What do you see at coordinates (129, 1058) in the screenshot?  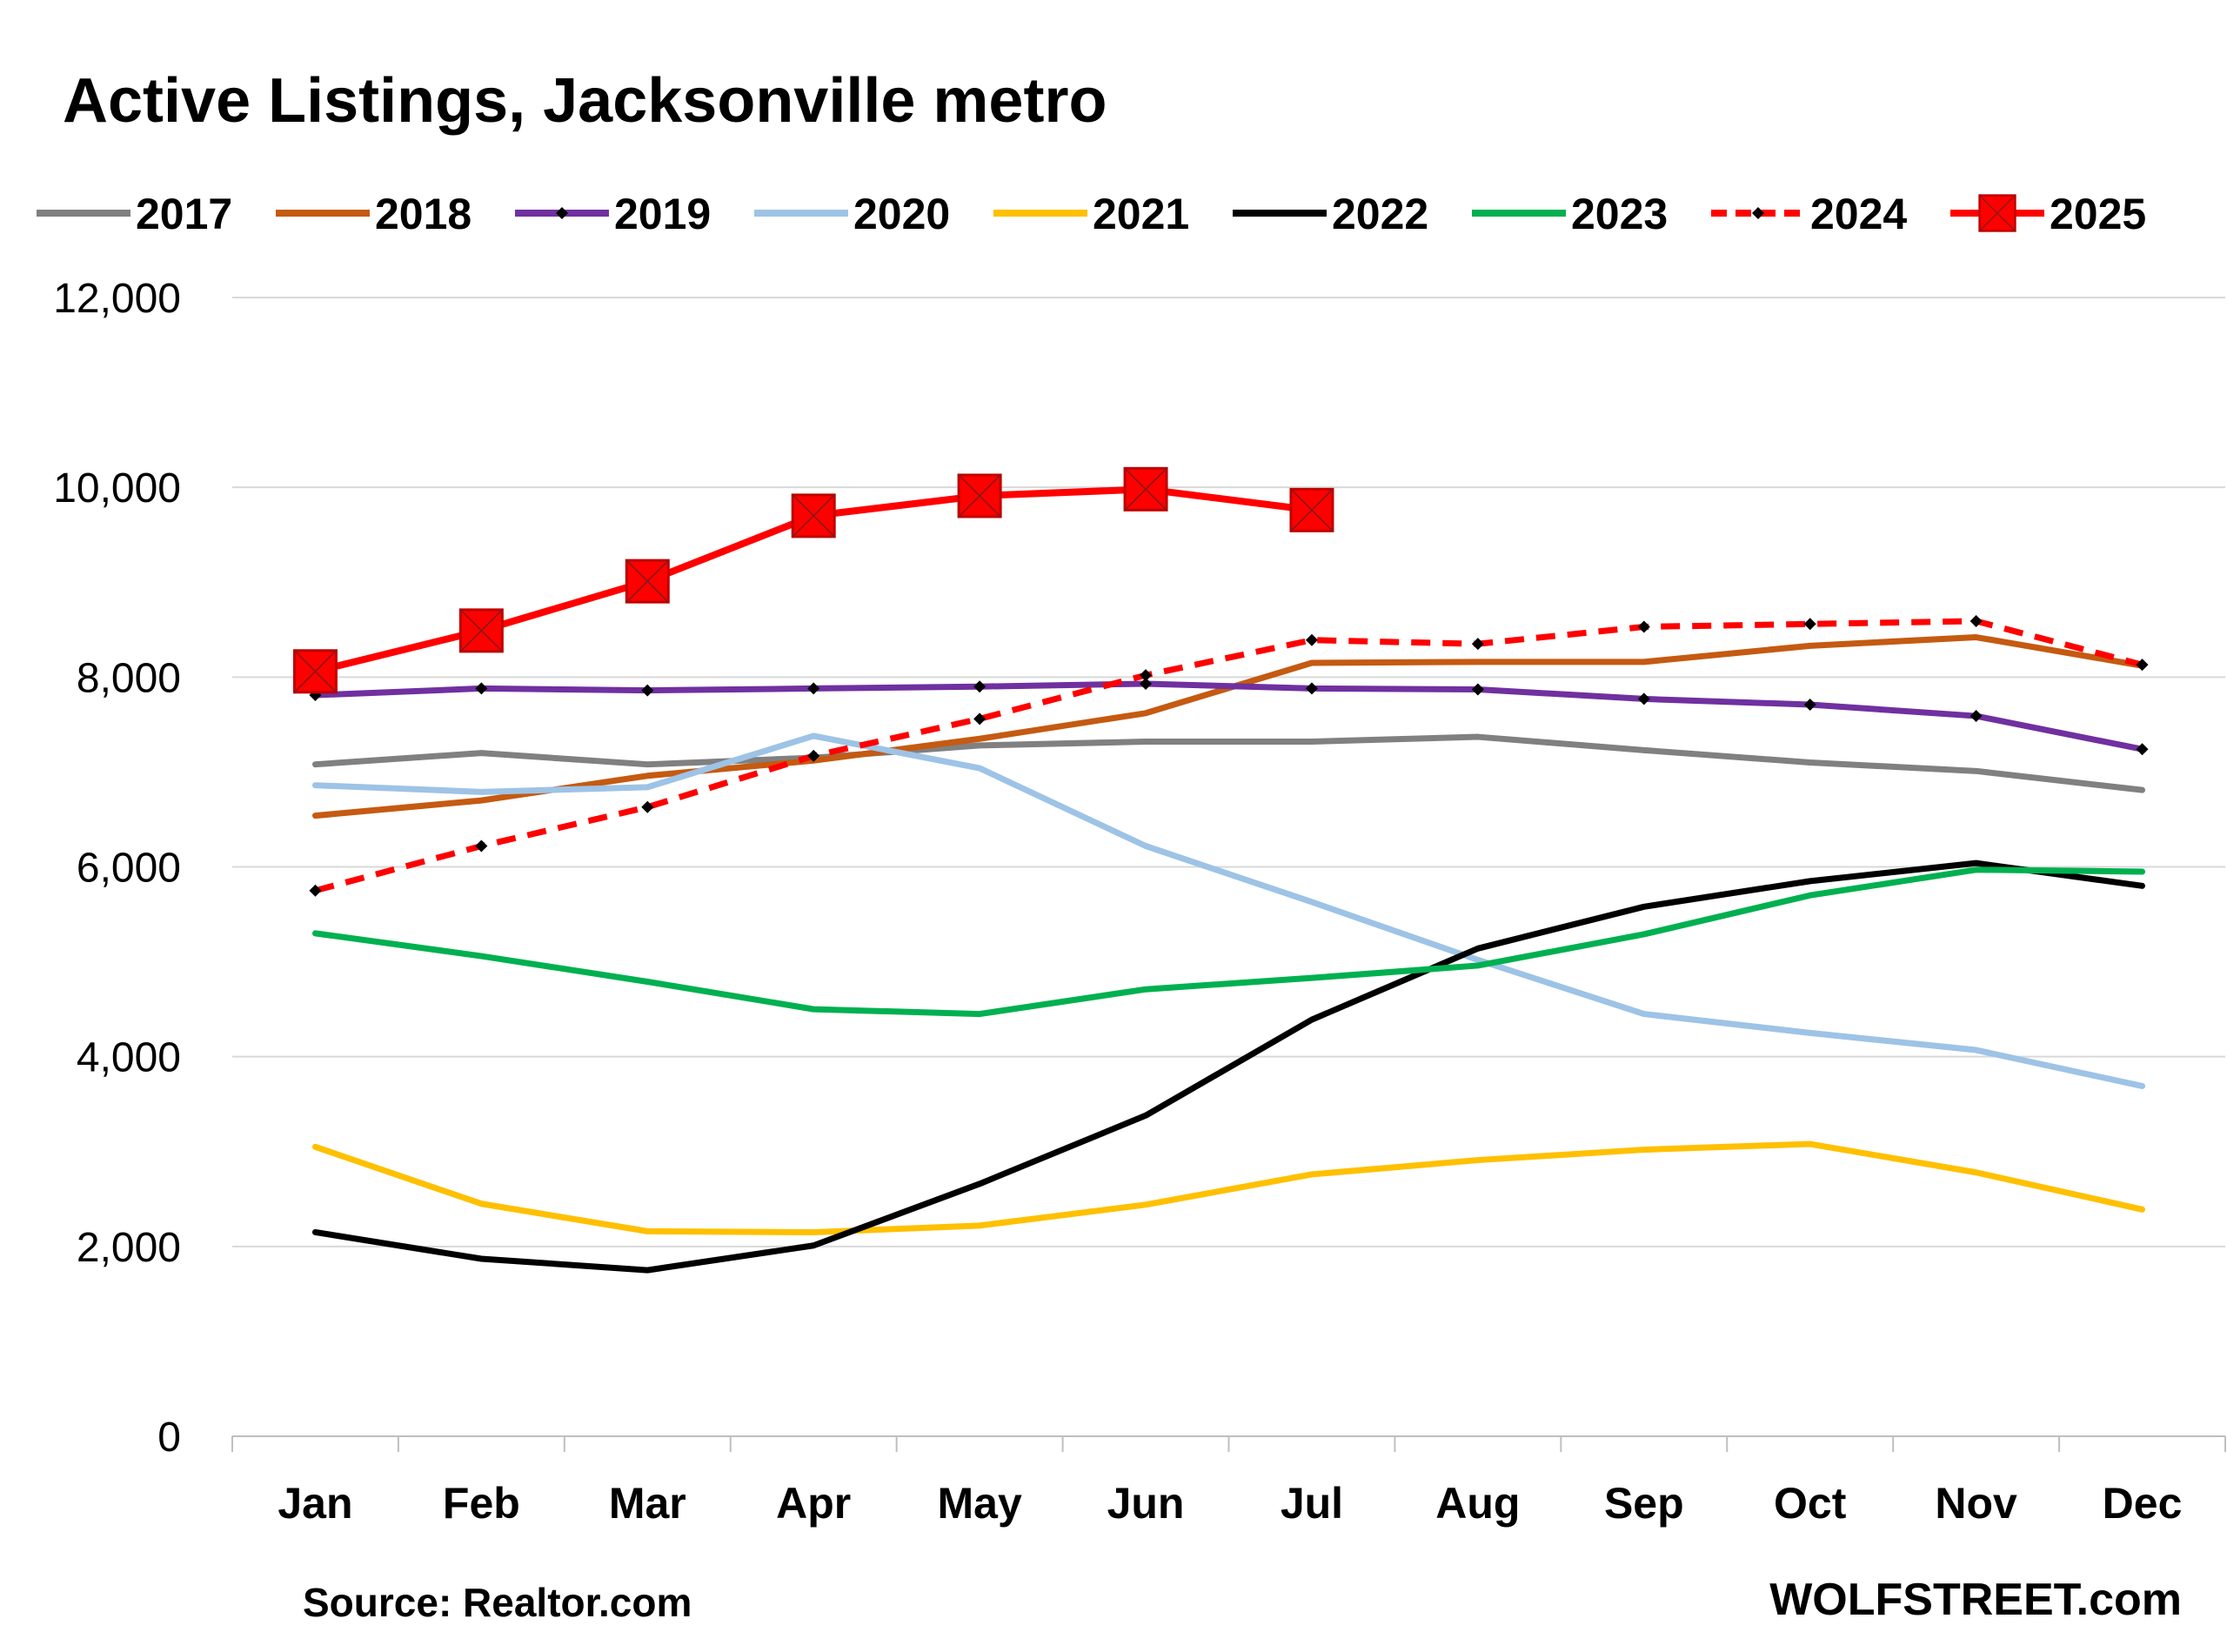 I see `y-tick-label-4000: 4,000` at bounding box center [129, 1058].